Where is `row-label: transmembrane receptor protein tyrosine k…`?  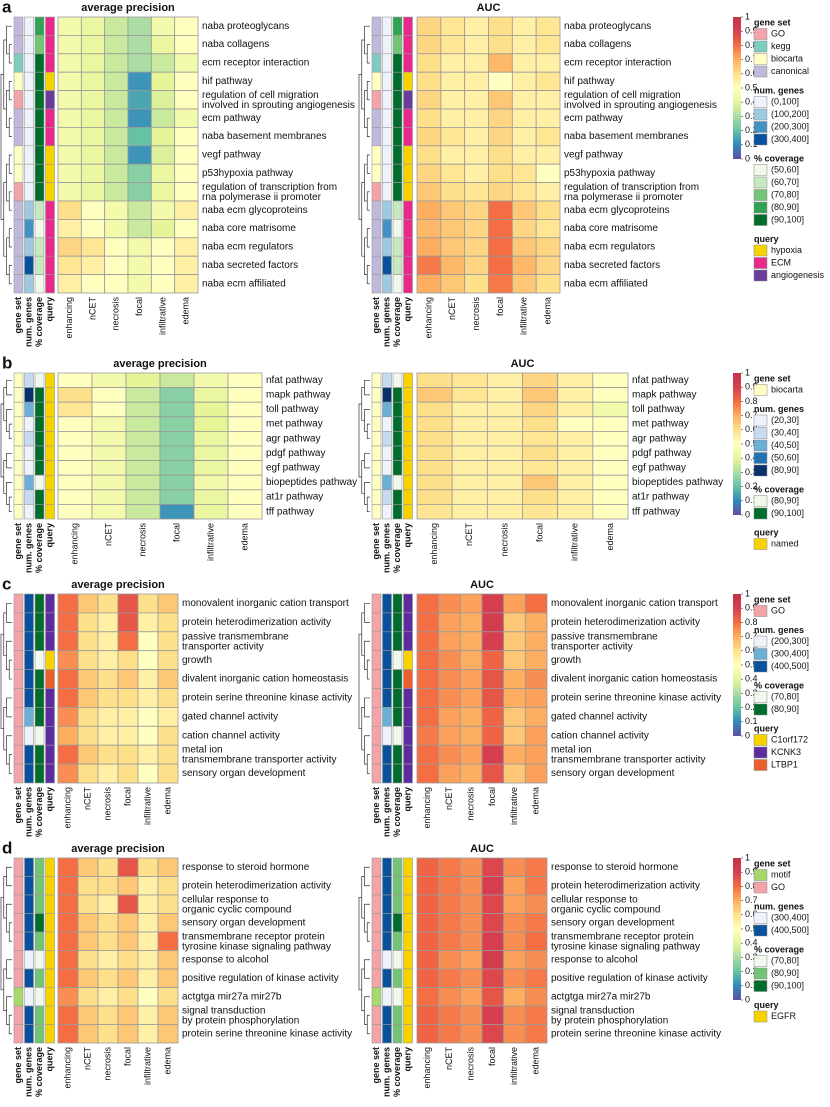 row-label: transmembrane receptor protein tyrosine k… is located at coordinates (625, 941).